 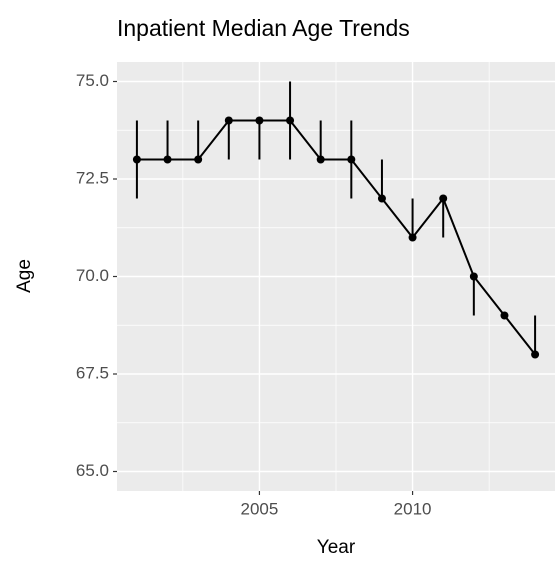 I want to click on x-axis-label: Year, so click(x=336, y=547).